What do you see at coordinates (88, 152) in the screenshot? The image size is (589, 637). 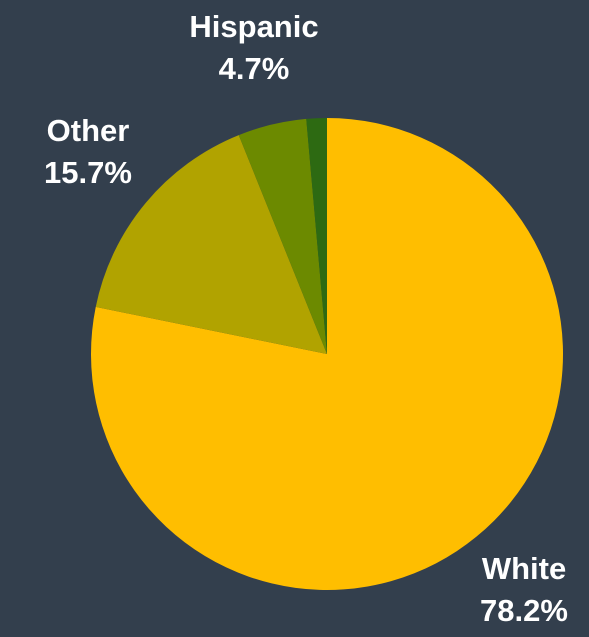 I see `label-other: Other 15.7%` at bounding box center [88, 152].